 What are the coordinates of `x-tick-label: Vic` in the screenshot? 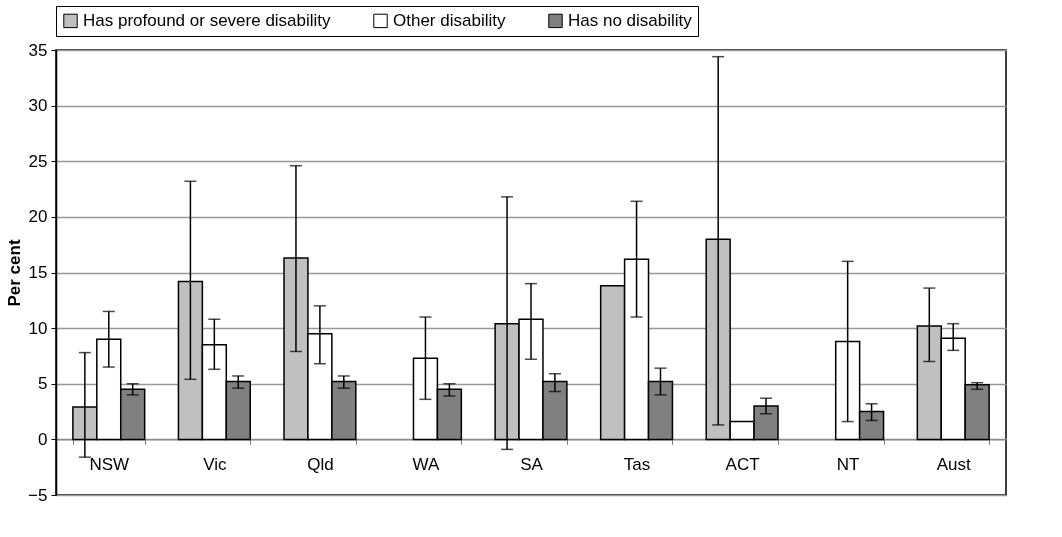 It's located at (215, 464).